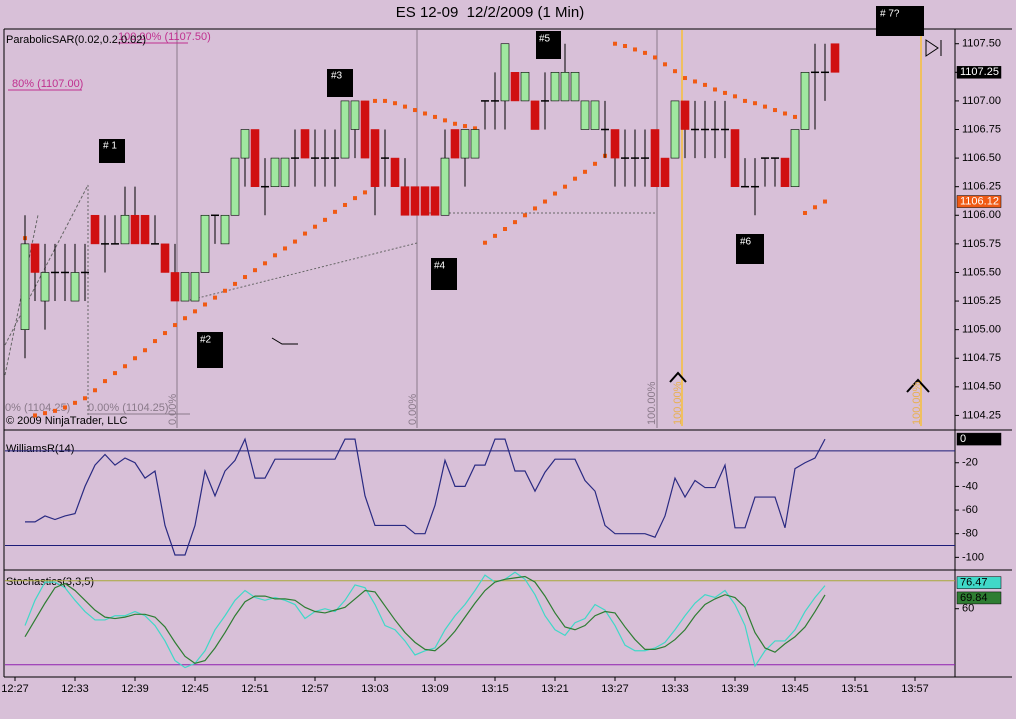  I want to click on y-tick-label: 1107.50, so click(981, 44).